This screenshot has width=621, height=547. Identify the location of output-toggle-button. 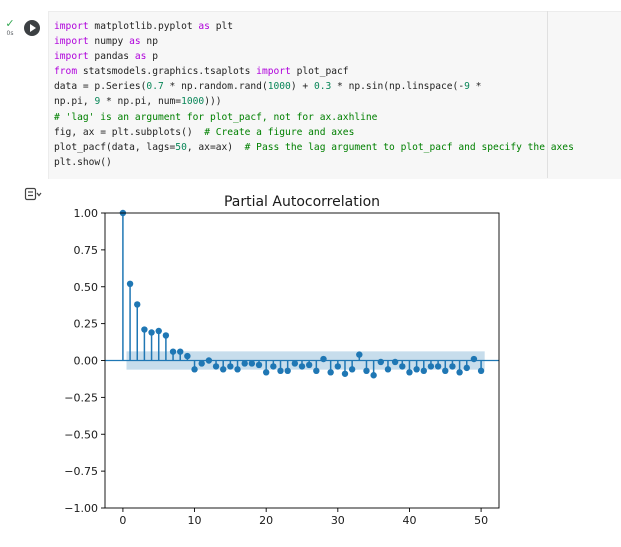
(33, 194).